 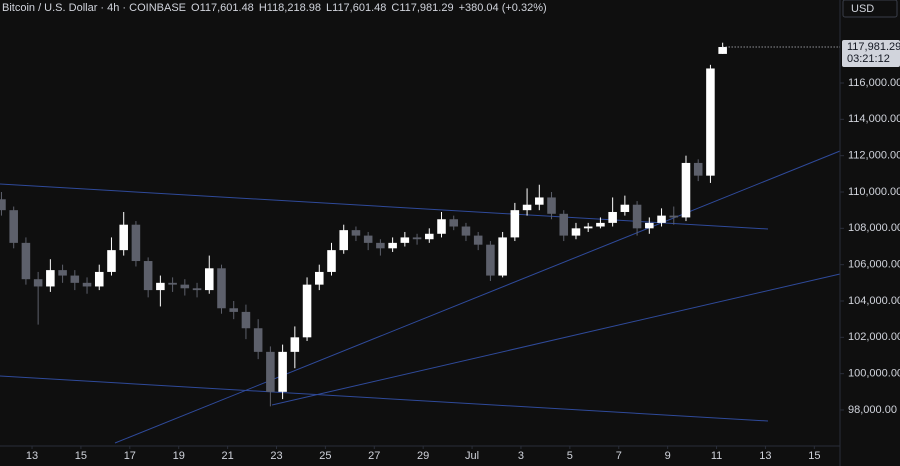 What do you see at coordinates (874, 337) in the screenshot?
I see `y-tick-label: 102,000.00` at bounding box center [874, 337].